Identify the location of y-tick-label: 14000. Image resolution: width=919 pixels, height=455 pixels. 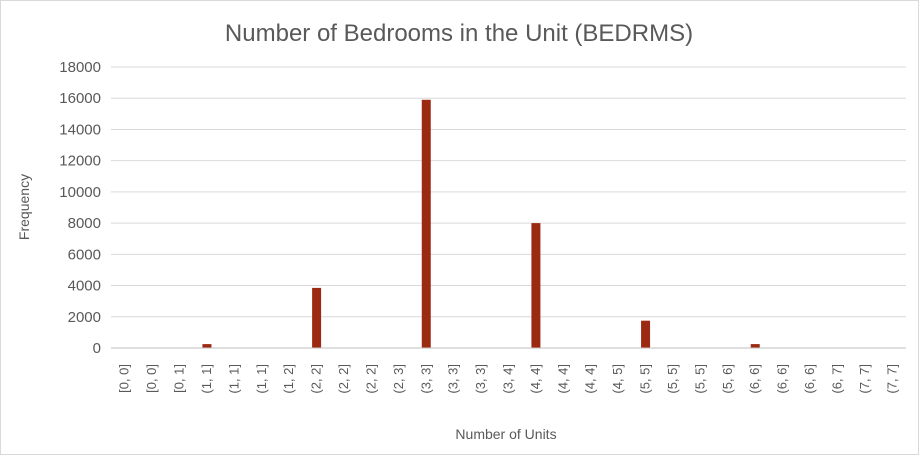
(80, 129).